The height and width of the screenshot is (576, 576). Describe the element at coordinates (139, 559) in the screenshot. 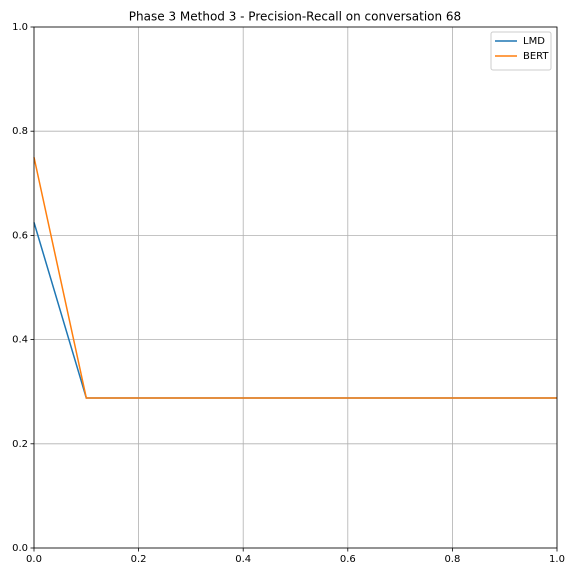

I see `x-tick-label: 0.2` at that location.